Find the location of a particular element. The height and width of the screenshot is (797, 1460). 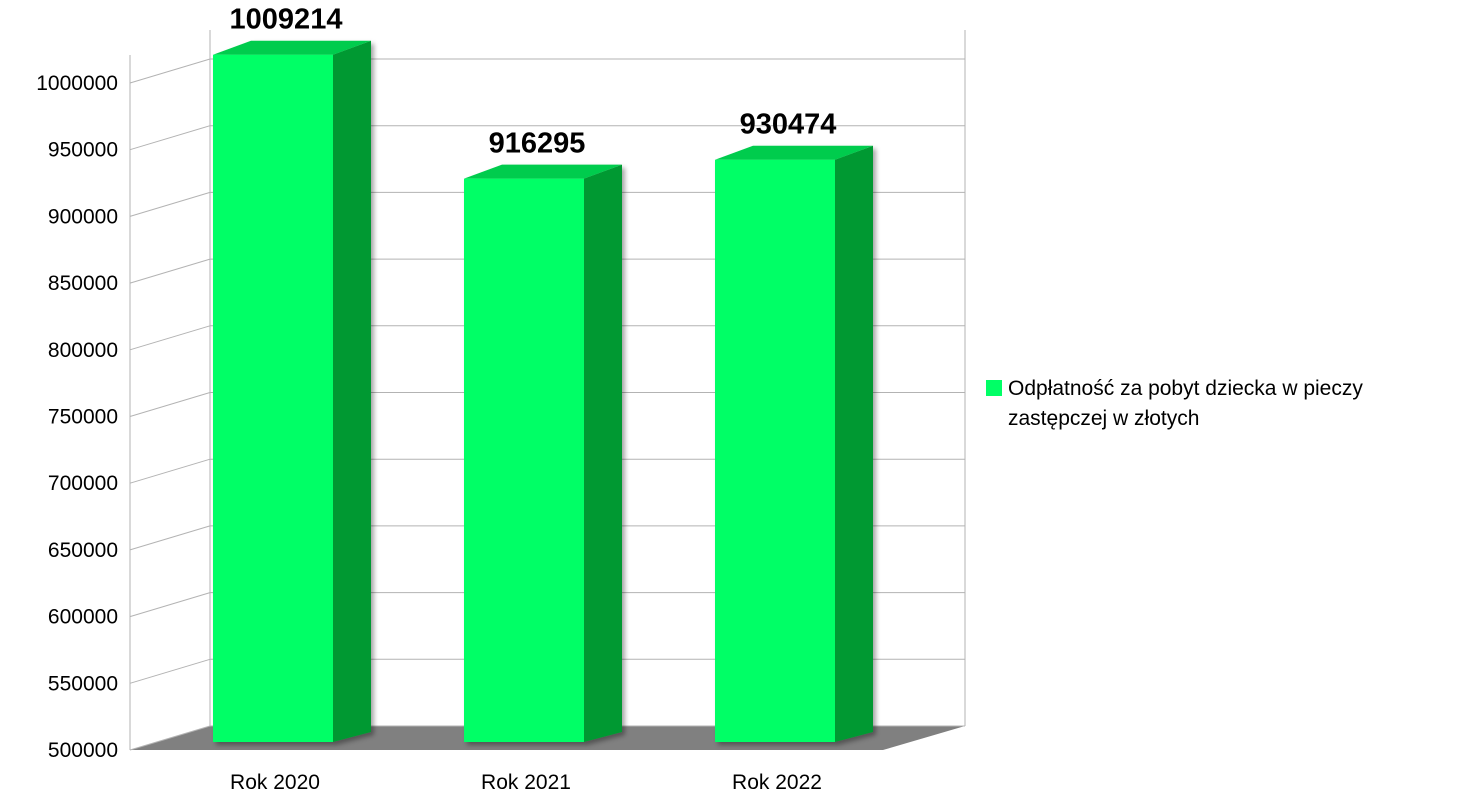

data-label: 1009214 is located at coordinates (286, 20).